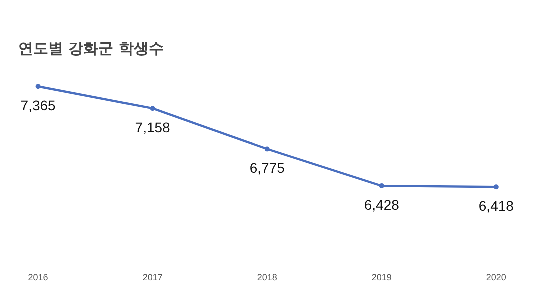  I want to click on data-label: 6,775, so click(268, 168).